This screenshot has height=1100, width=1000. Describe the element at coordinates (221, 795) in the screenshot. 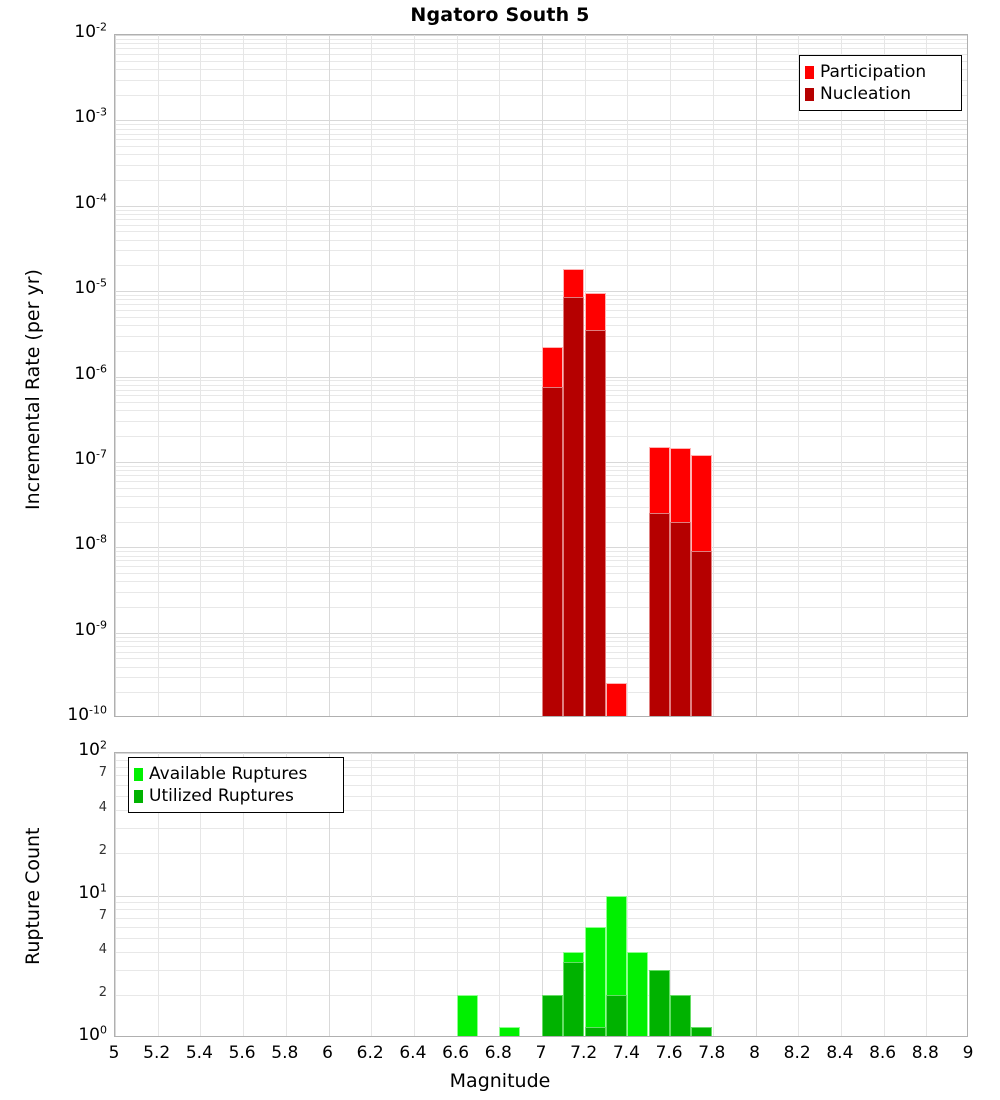

I see `legend-label: Utilized Ruptures` at that location.